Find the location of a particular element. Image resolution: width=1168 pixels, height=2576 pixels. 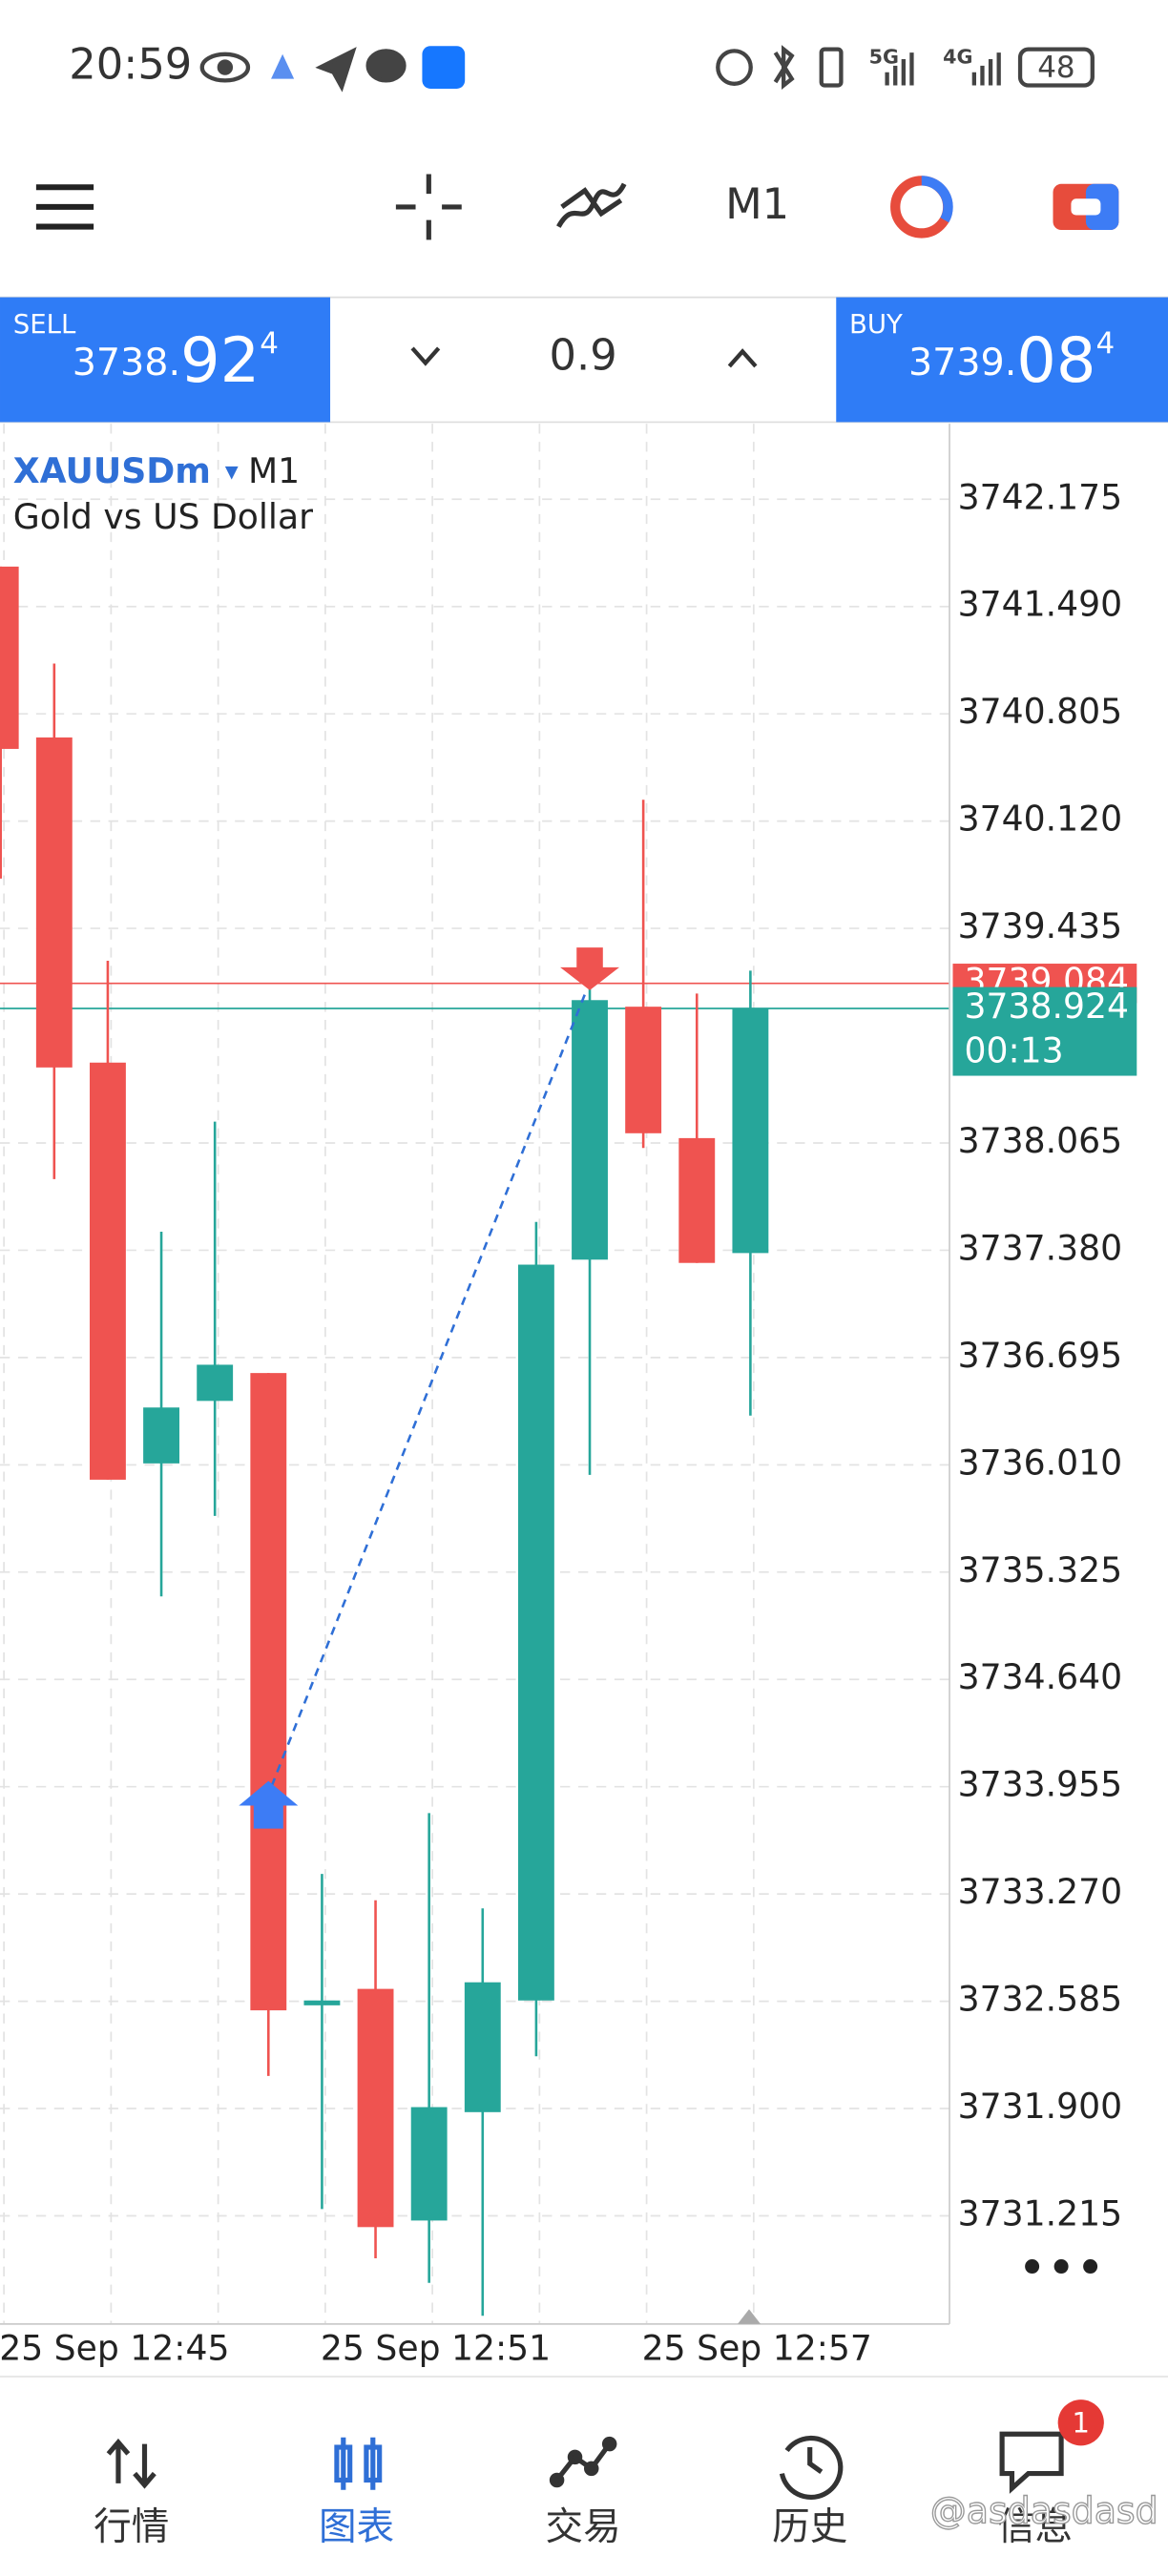

buy-label: BUY is located at coordinates (876, 324).